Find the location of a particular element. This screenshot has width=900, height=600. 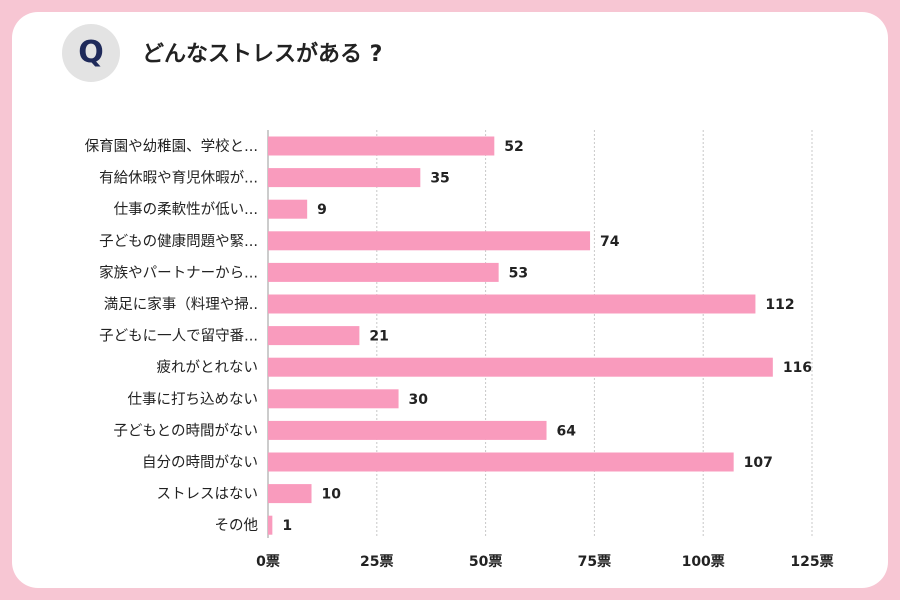

value-label: 35 is located at coordinates (439, 179).